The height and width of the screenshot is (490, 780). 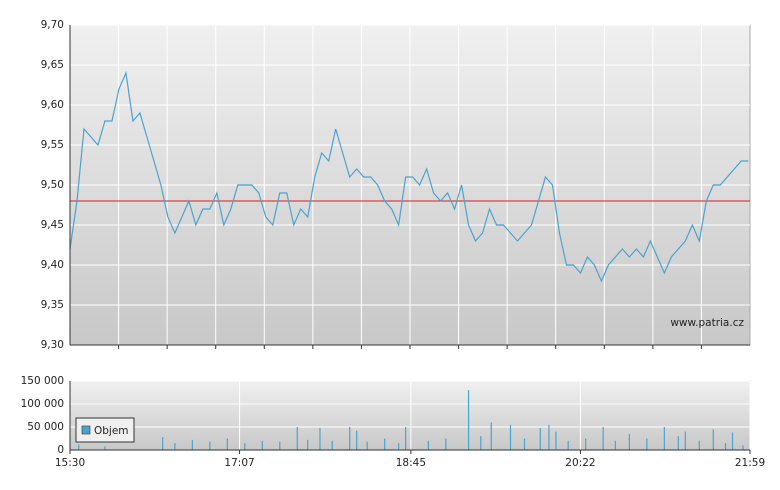 What do you see at coordinates (410, 415) in the screenshot?
I see `plot-area` at bounding box center [410, 415].